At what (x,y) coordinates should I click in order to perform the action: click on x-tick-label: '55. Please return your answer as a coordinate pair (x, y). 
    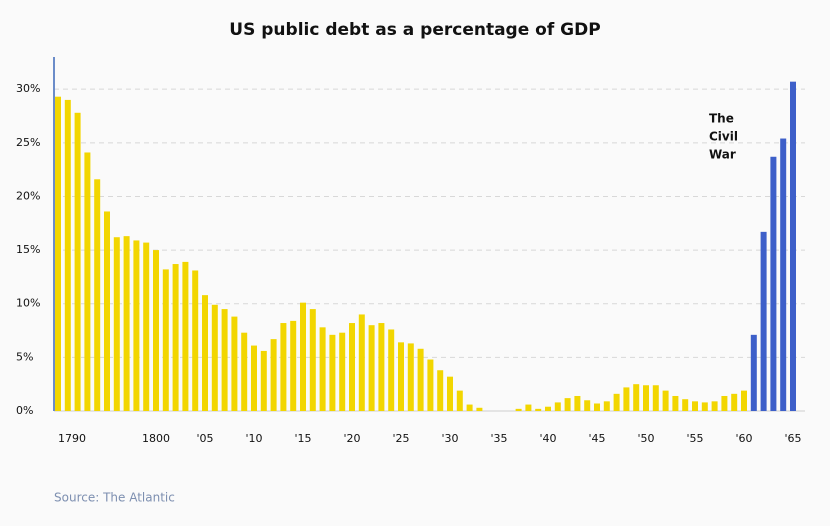
    Looking at the image, I should click on (694, 438).